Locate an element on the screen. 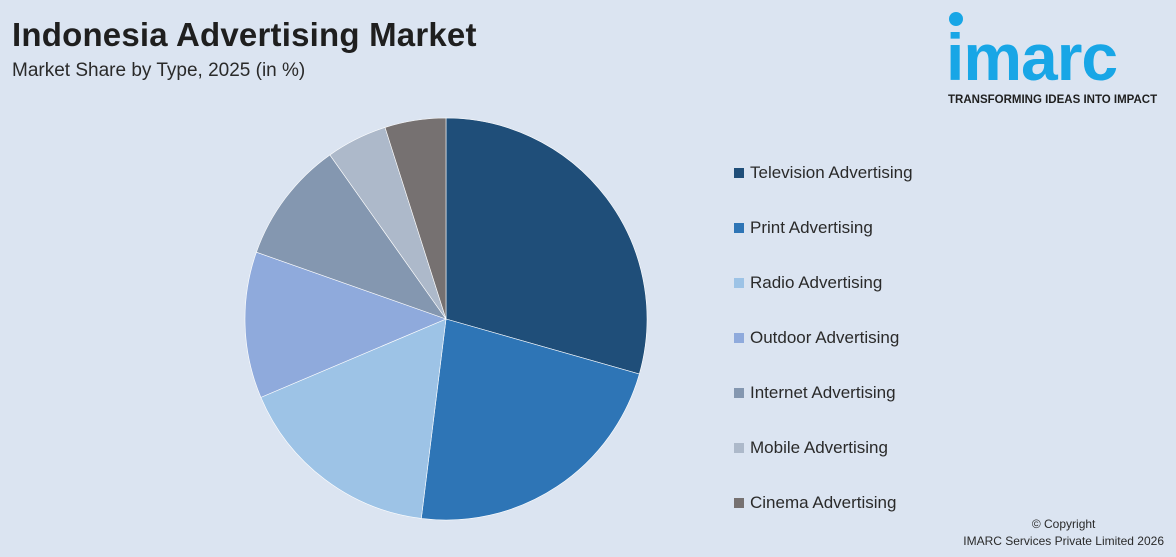  logo-dot is located at coordinates (956, 19).